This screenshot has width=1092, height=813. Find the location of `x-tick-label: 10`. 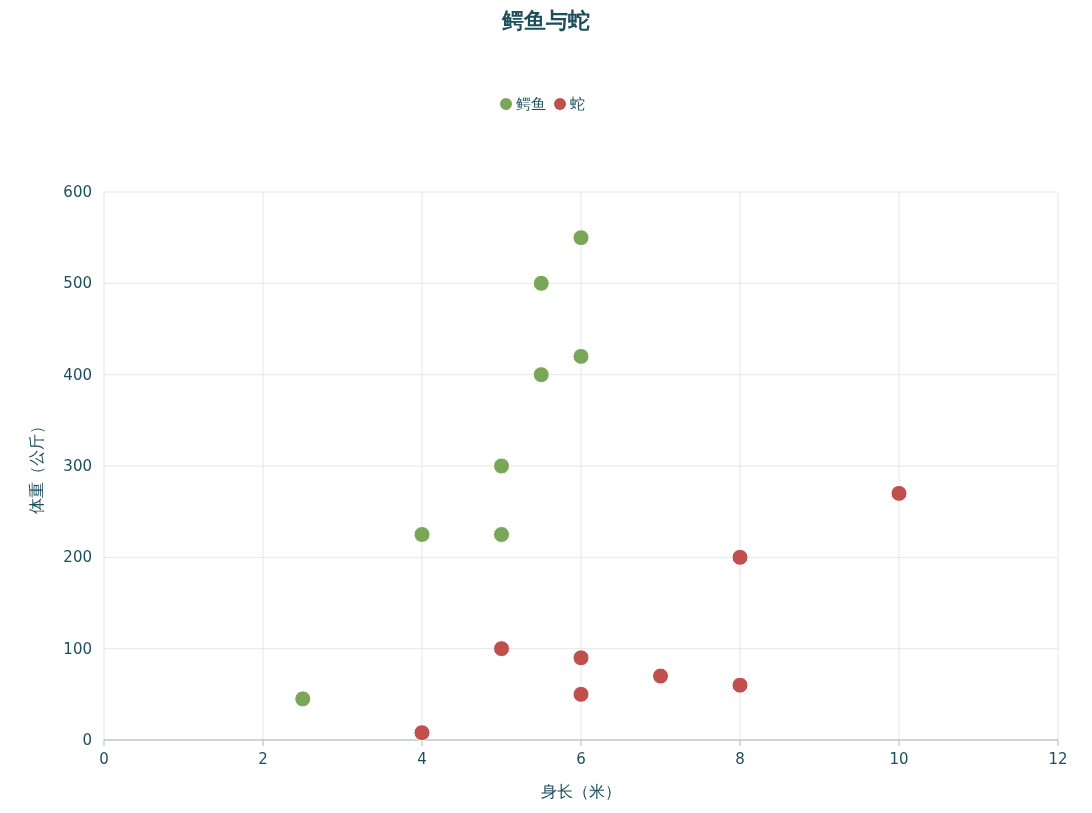

x-tick-label: 10 is located at coordinates (899, 759).